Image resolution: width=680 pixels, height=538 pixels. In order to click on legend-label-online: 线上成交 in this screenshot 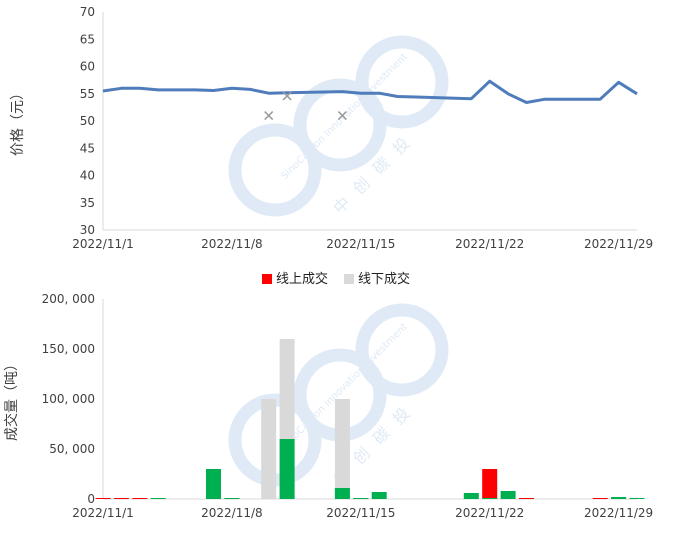, I will do `click(302, 279)`.